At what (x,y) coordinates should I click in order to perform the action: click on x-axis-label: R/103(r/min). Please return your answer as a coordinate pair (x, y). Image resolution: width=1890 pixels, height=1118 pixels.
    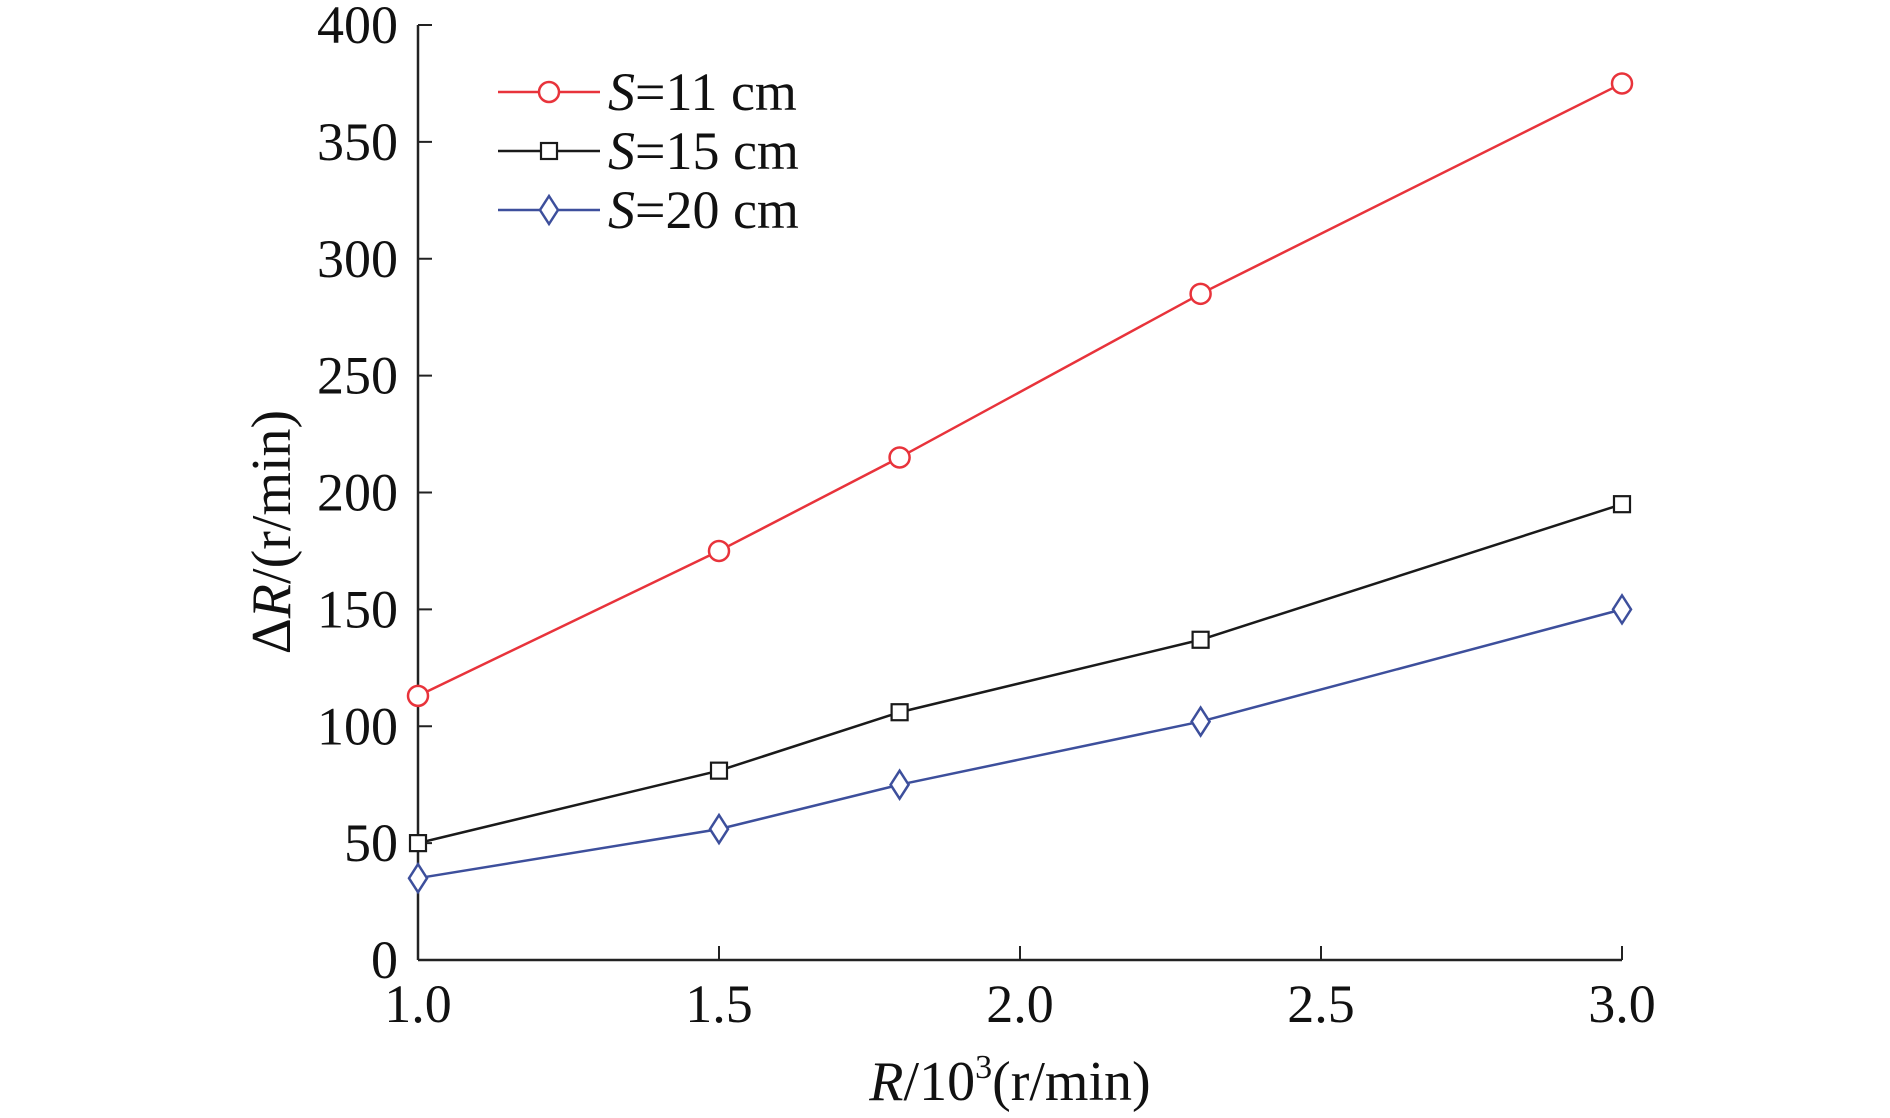
    Looking at the image, I should click on (1009, 1081).